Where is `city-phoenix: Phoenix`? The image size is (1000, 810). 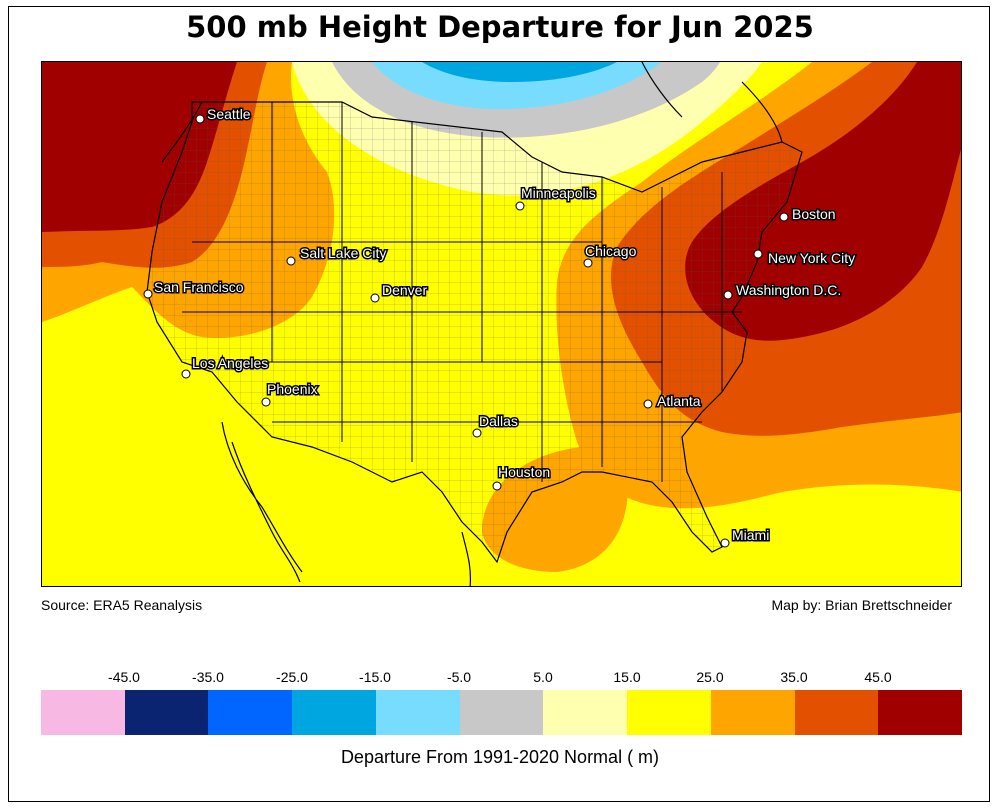
city-phoenix: Phoenix is located at coordinates (290, 393).